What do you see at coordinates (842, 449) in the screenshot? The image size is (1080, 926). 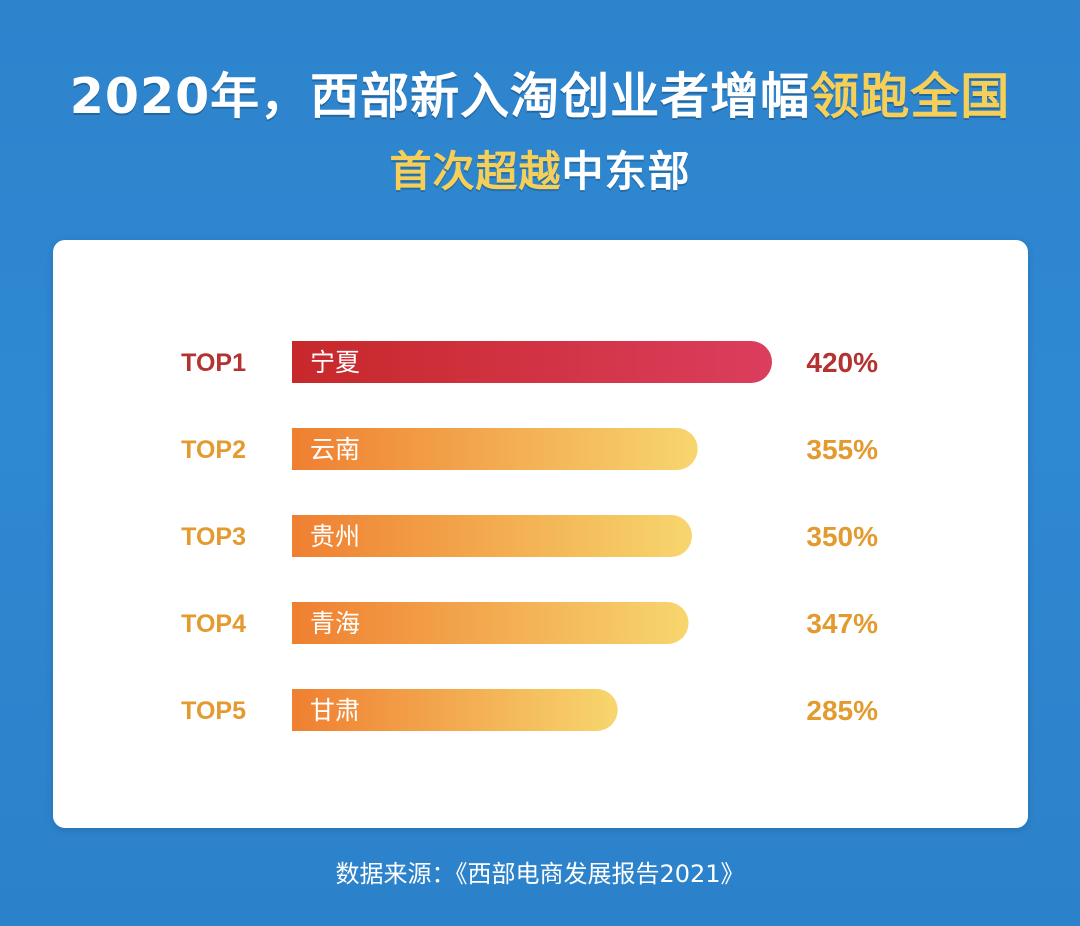 I see `value-label: 355%` at bounding box center [842, 449].